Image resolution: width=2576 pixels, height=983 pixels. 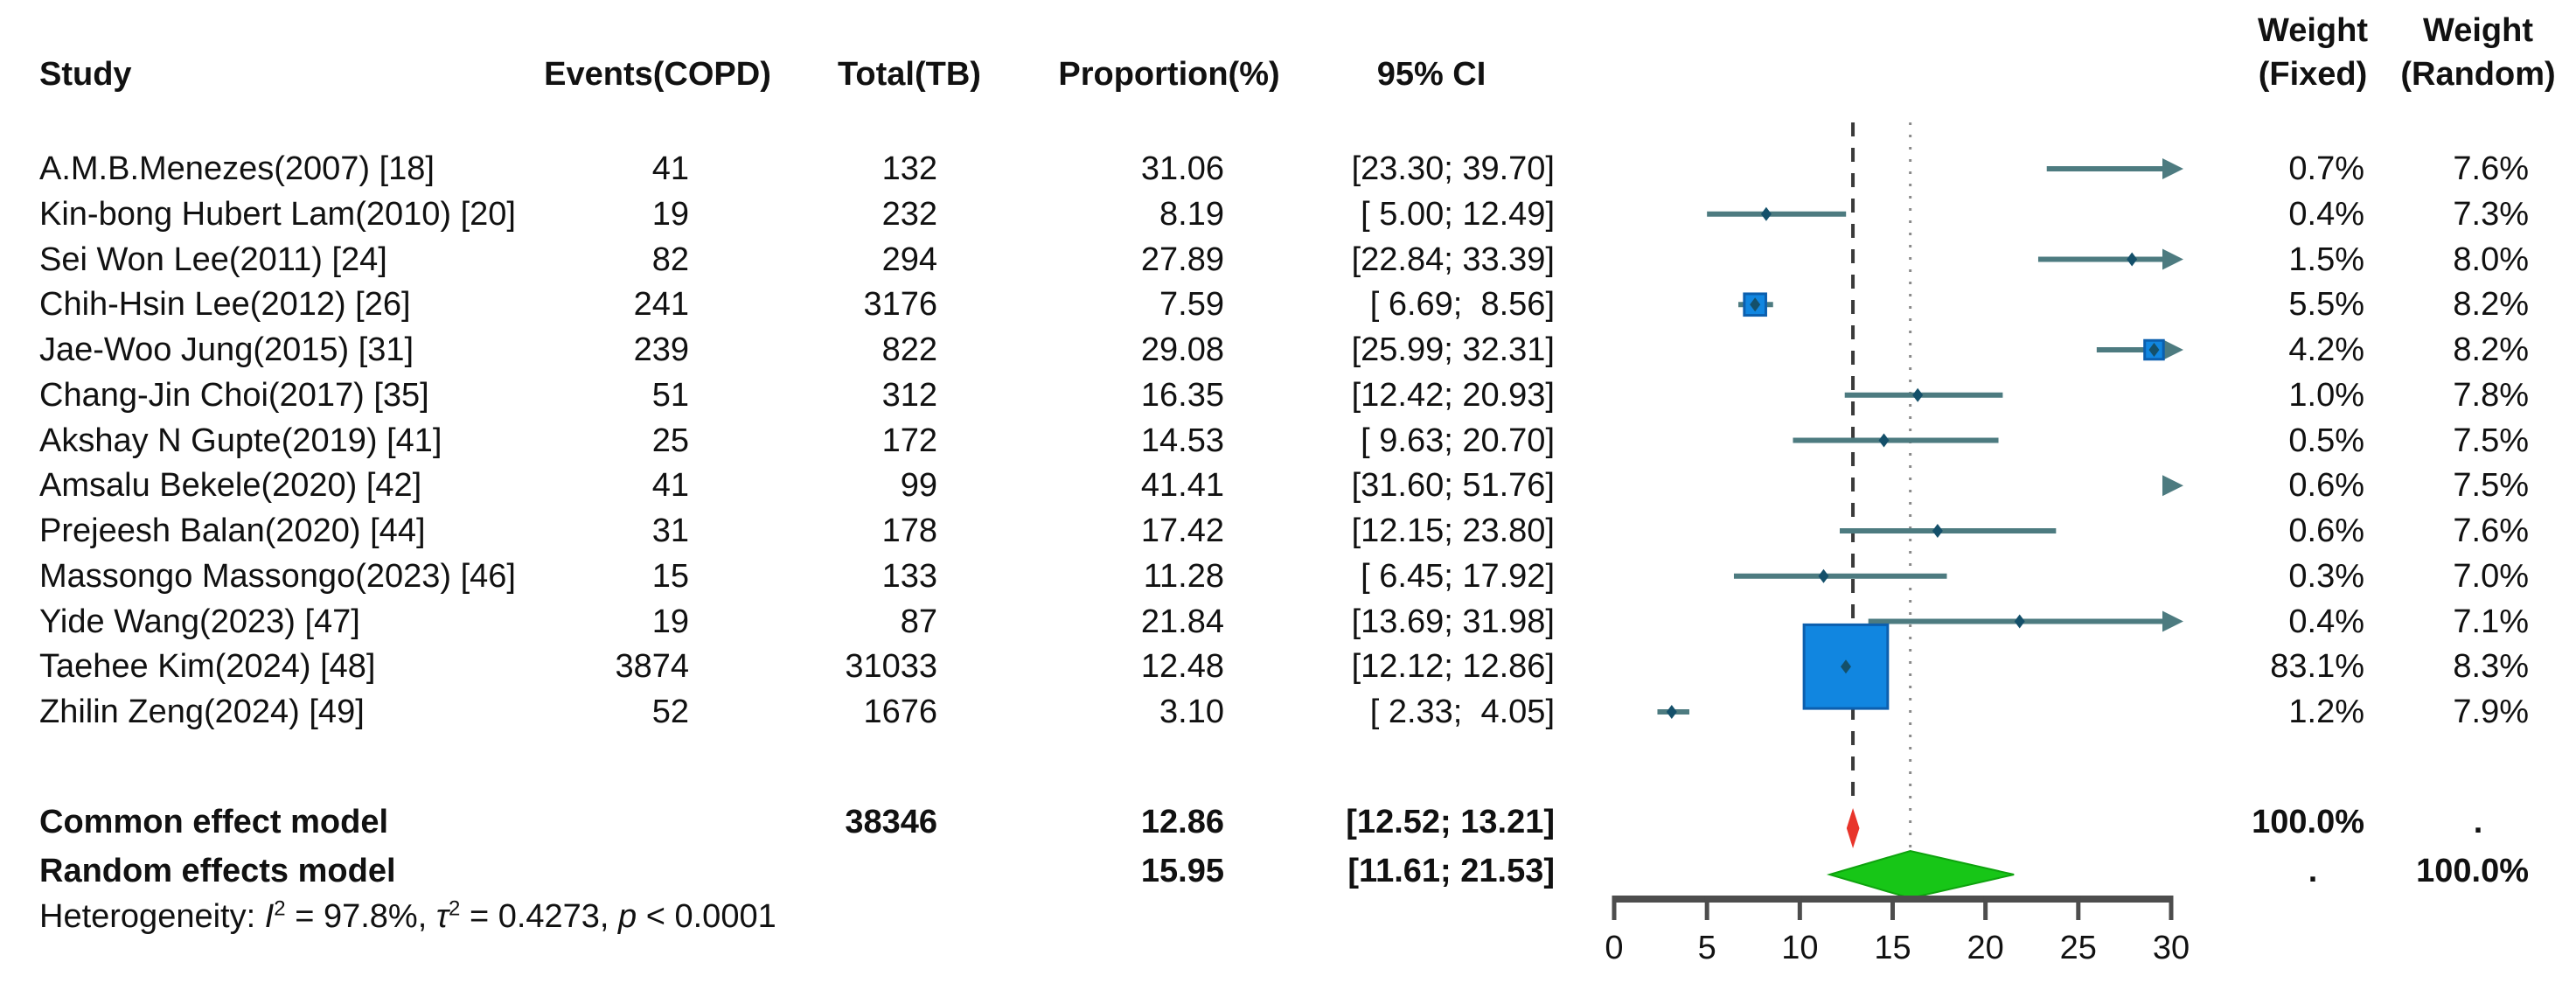 I want to click on column-header-weight-fixed-line1: Weight, so click(x=2313, y=31).